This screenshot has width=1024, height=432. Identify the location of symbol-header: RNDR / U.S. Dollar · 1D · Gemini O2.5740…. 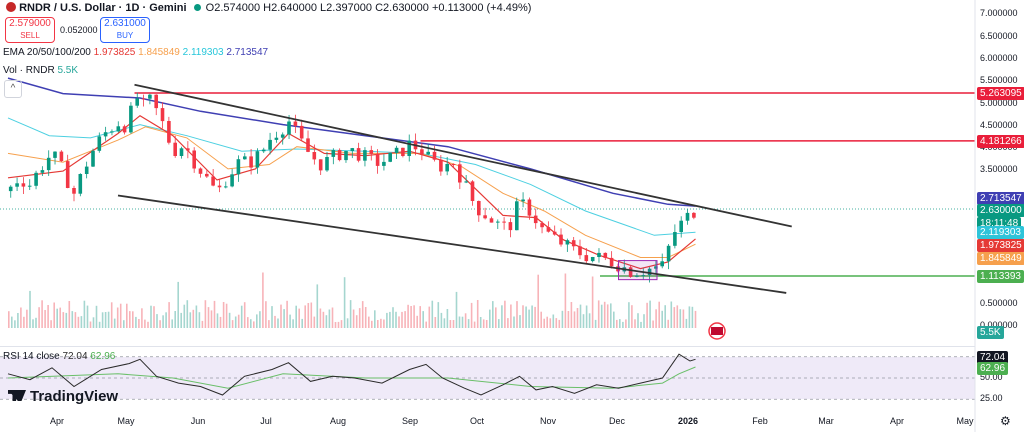
(268, 8).